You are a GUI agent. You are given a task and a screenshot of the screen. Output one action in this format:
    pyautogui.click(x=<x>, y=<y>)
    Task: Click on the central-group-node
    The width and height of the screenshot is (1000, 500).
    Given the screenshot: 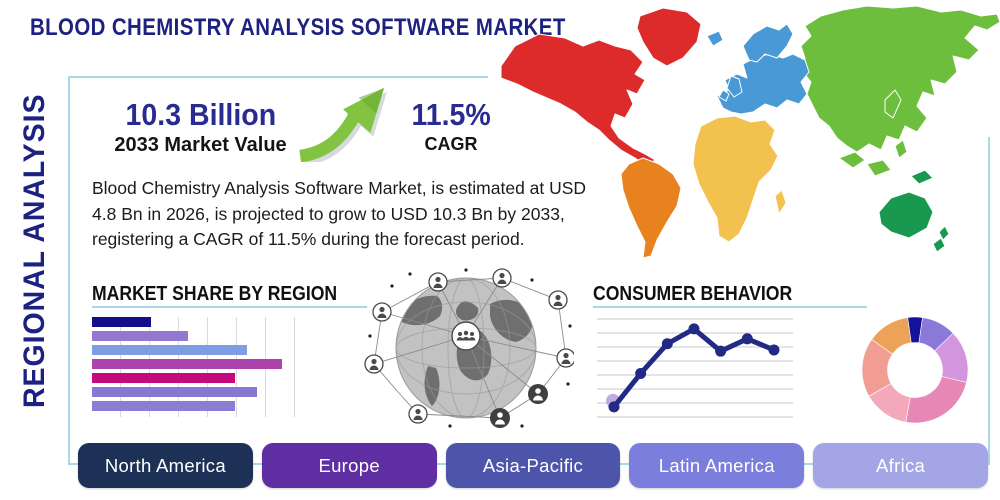 What is the action you would take?
    pyautogui.click(x=466, y=336)
    